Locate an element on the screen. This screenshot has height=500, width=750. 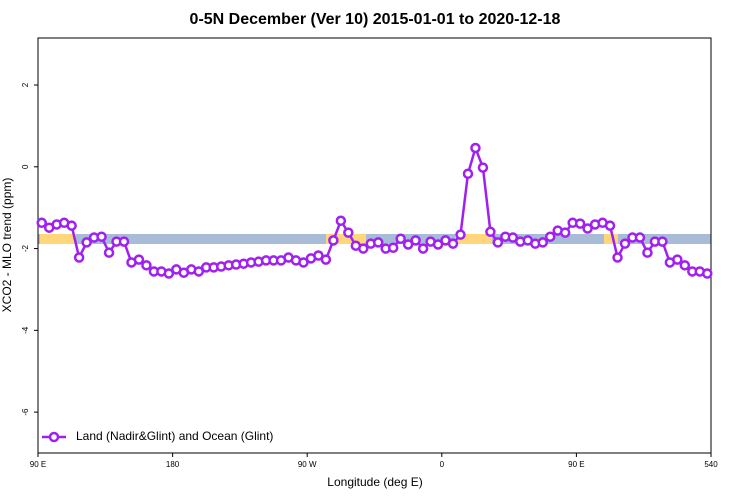
y-axis-label: XCO2 - MLO trend (ppm) is located at coordinates (7, 245).